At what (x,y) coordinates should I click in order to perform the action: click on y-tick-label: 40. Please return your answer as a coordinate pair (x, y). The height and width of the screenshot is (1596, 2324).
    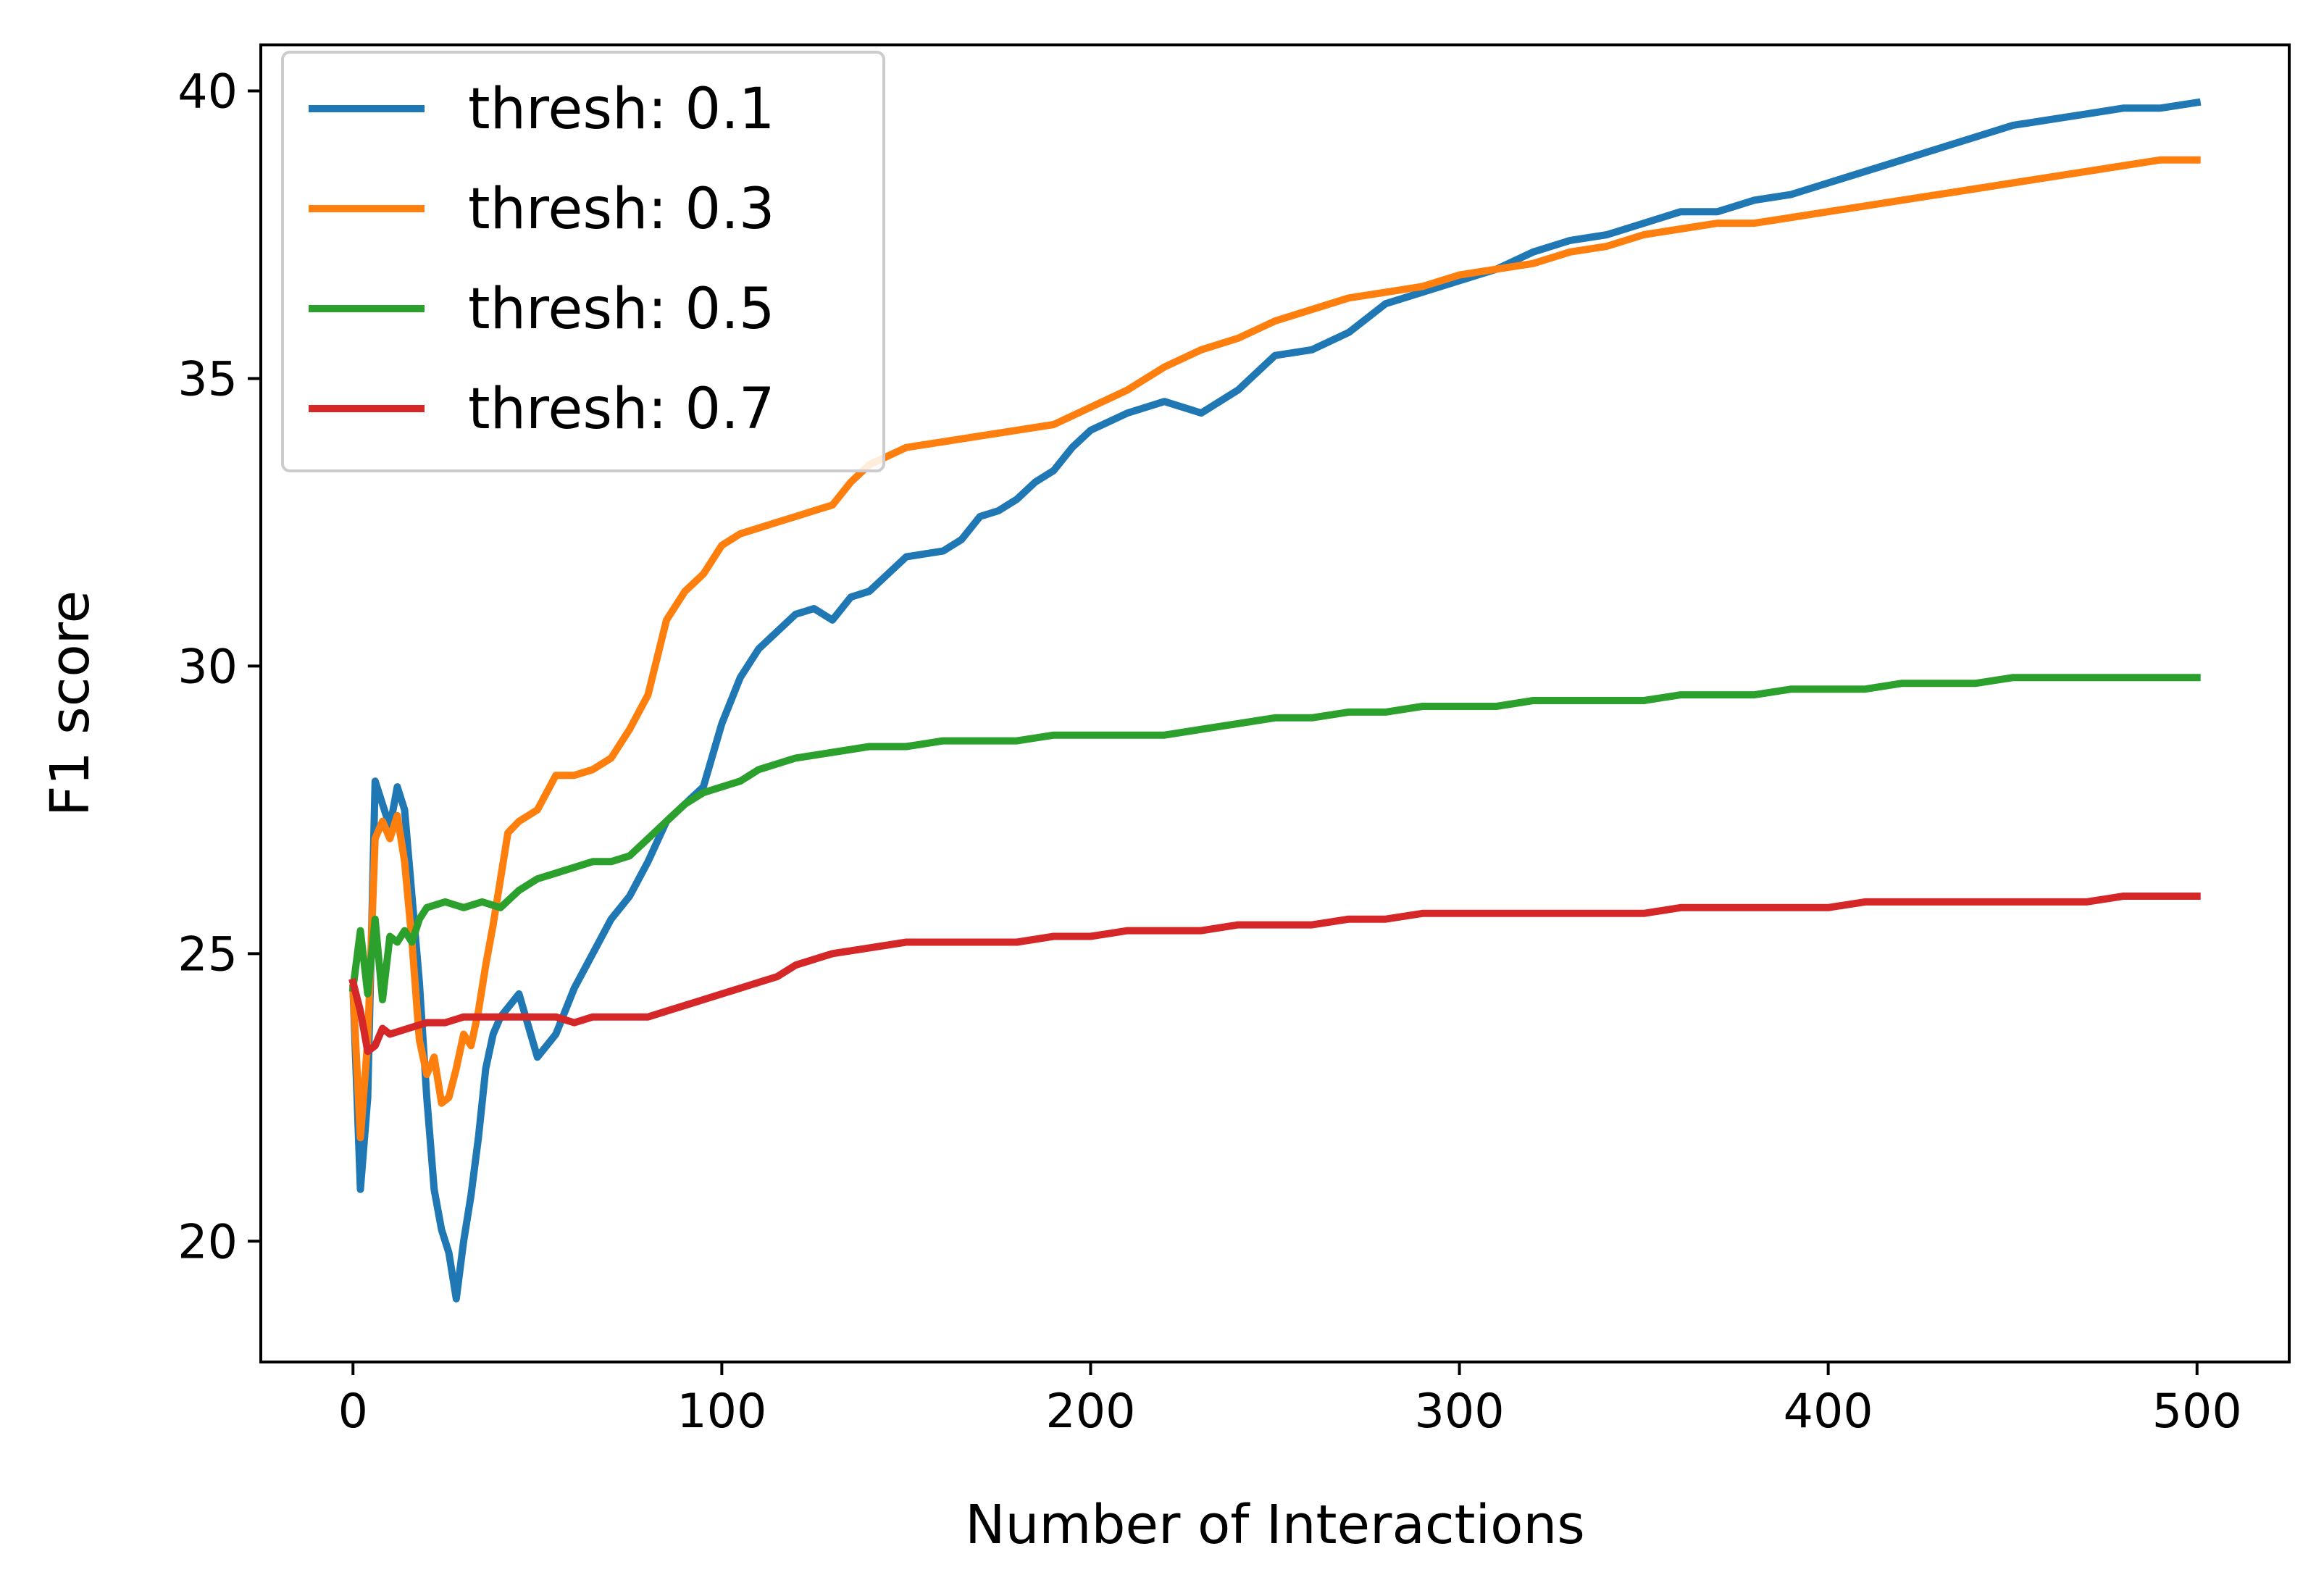
    Looking at the image, I should click on (208, 92).